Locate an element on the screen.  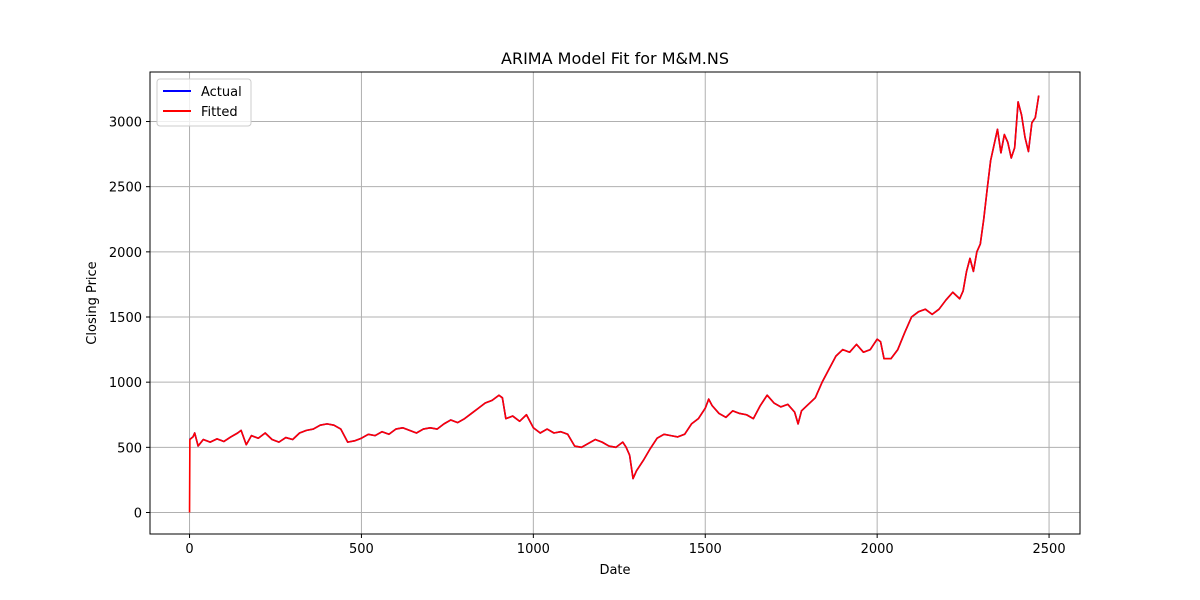
y-axis-label: Closing Price is located at coordinates (92, 302).